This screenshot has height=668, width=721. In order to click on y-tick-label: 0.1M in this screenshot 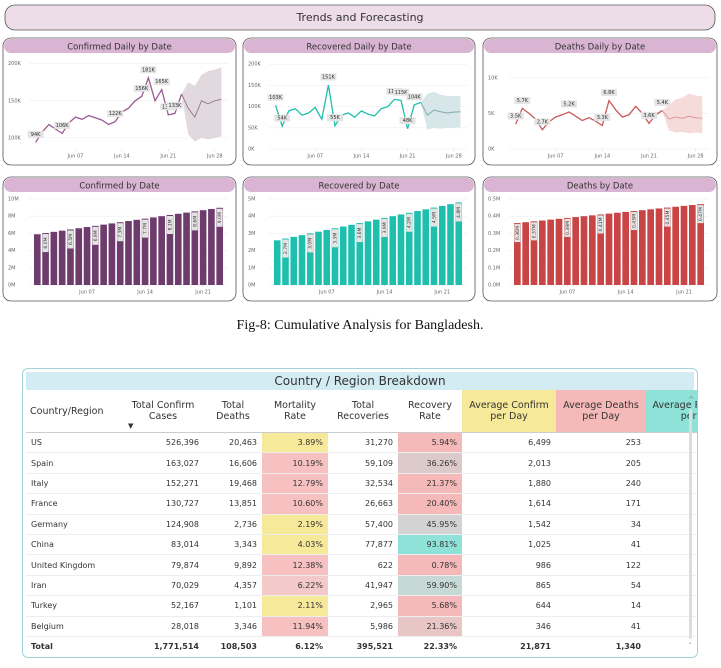, I will do `click(494, 268)`.